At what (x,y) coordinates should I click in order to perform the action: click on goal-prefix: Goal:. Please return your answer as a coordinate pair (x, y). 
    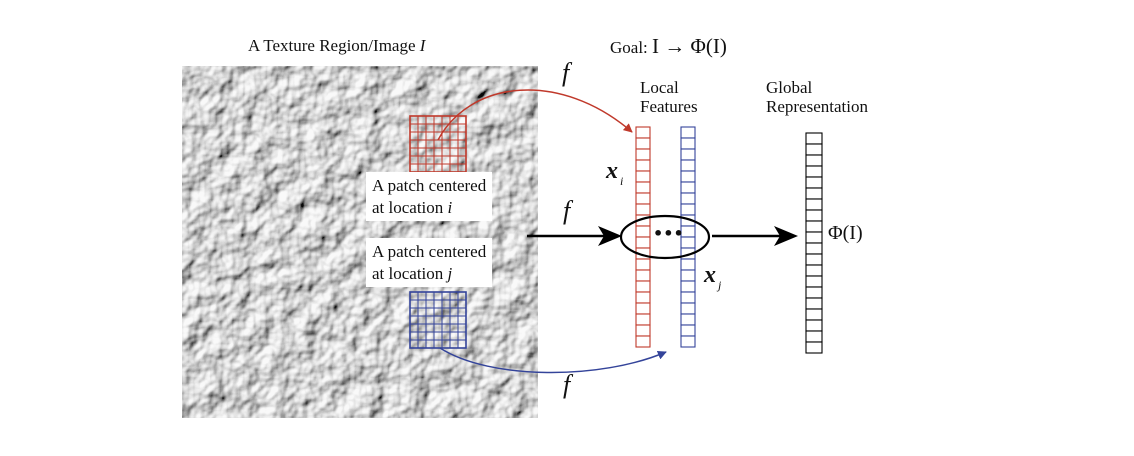
    Looking at the image, I should click on (631, 47).